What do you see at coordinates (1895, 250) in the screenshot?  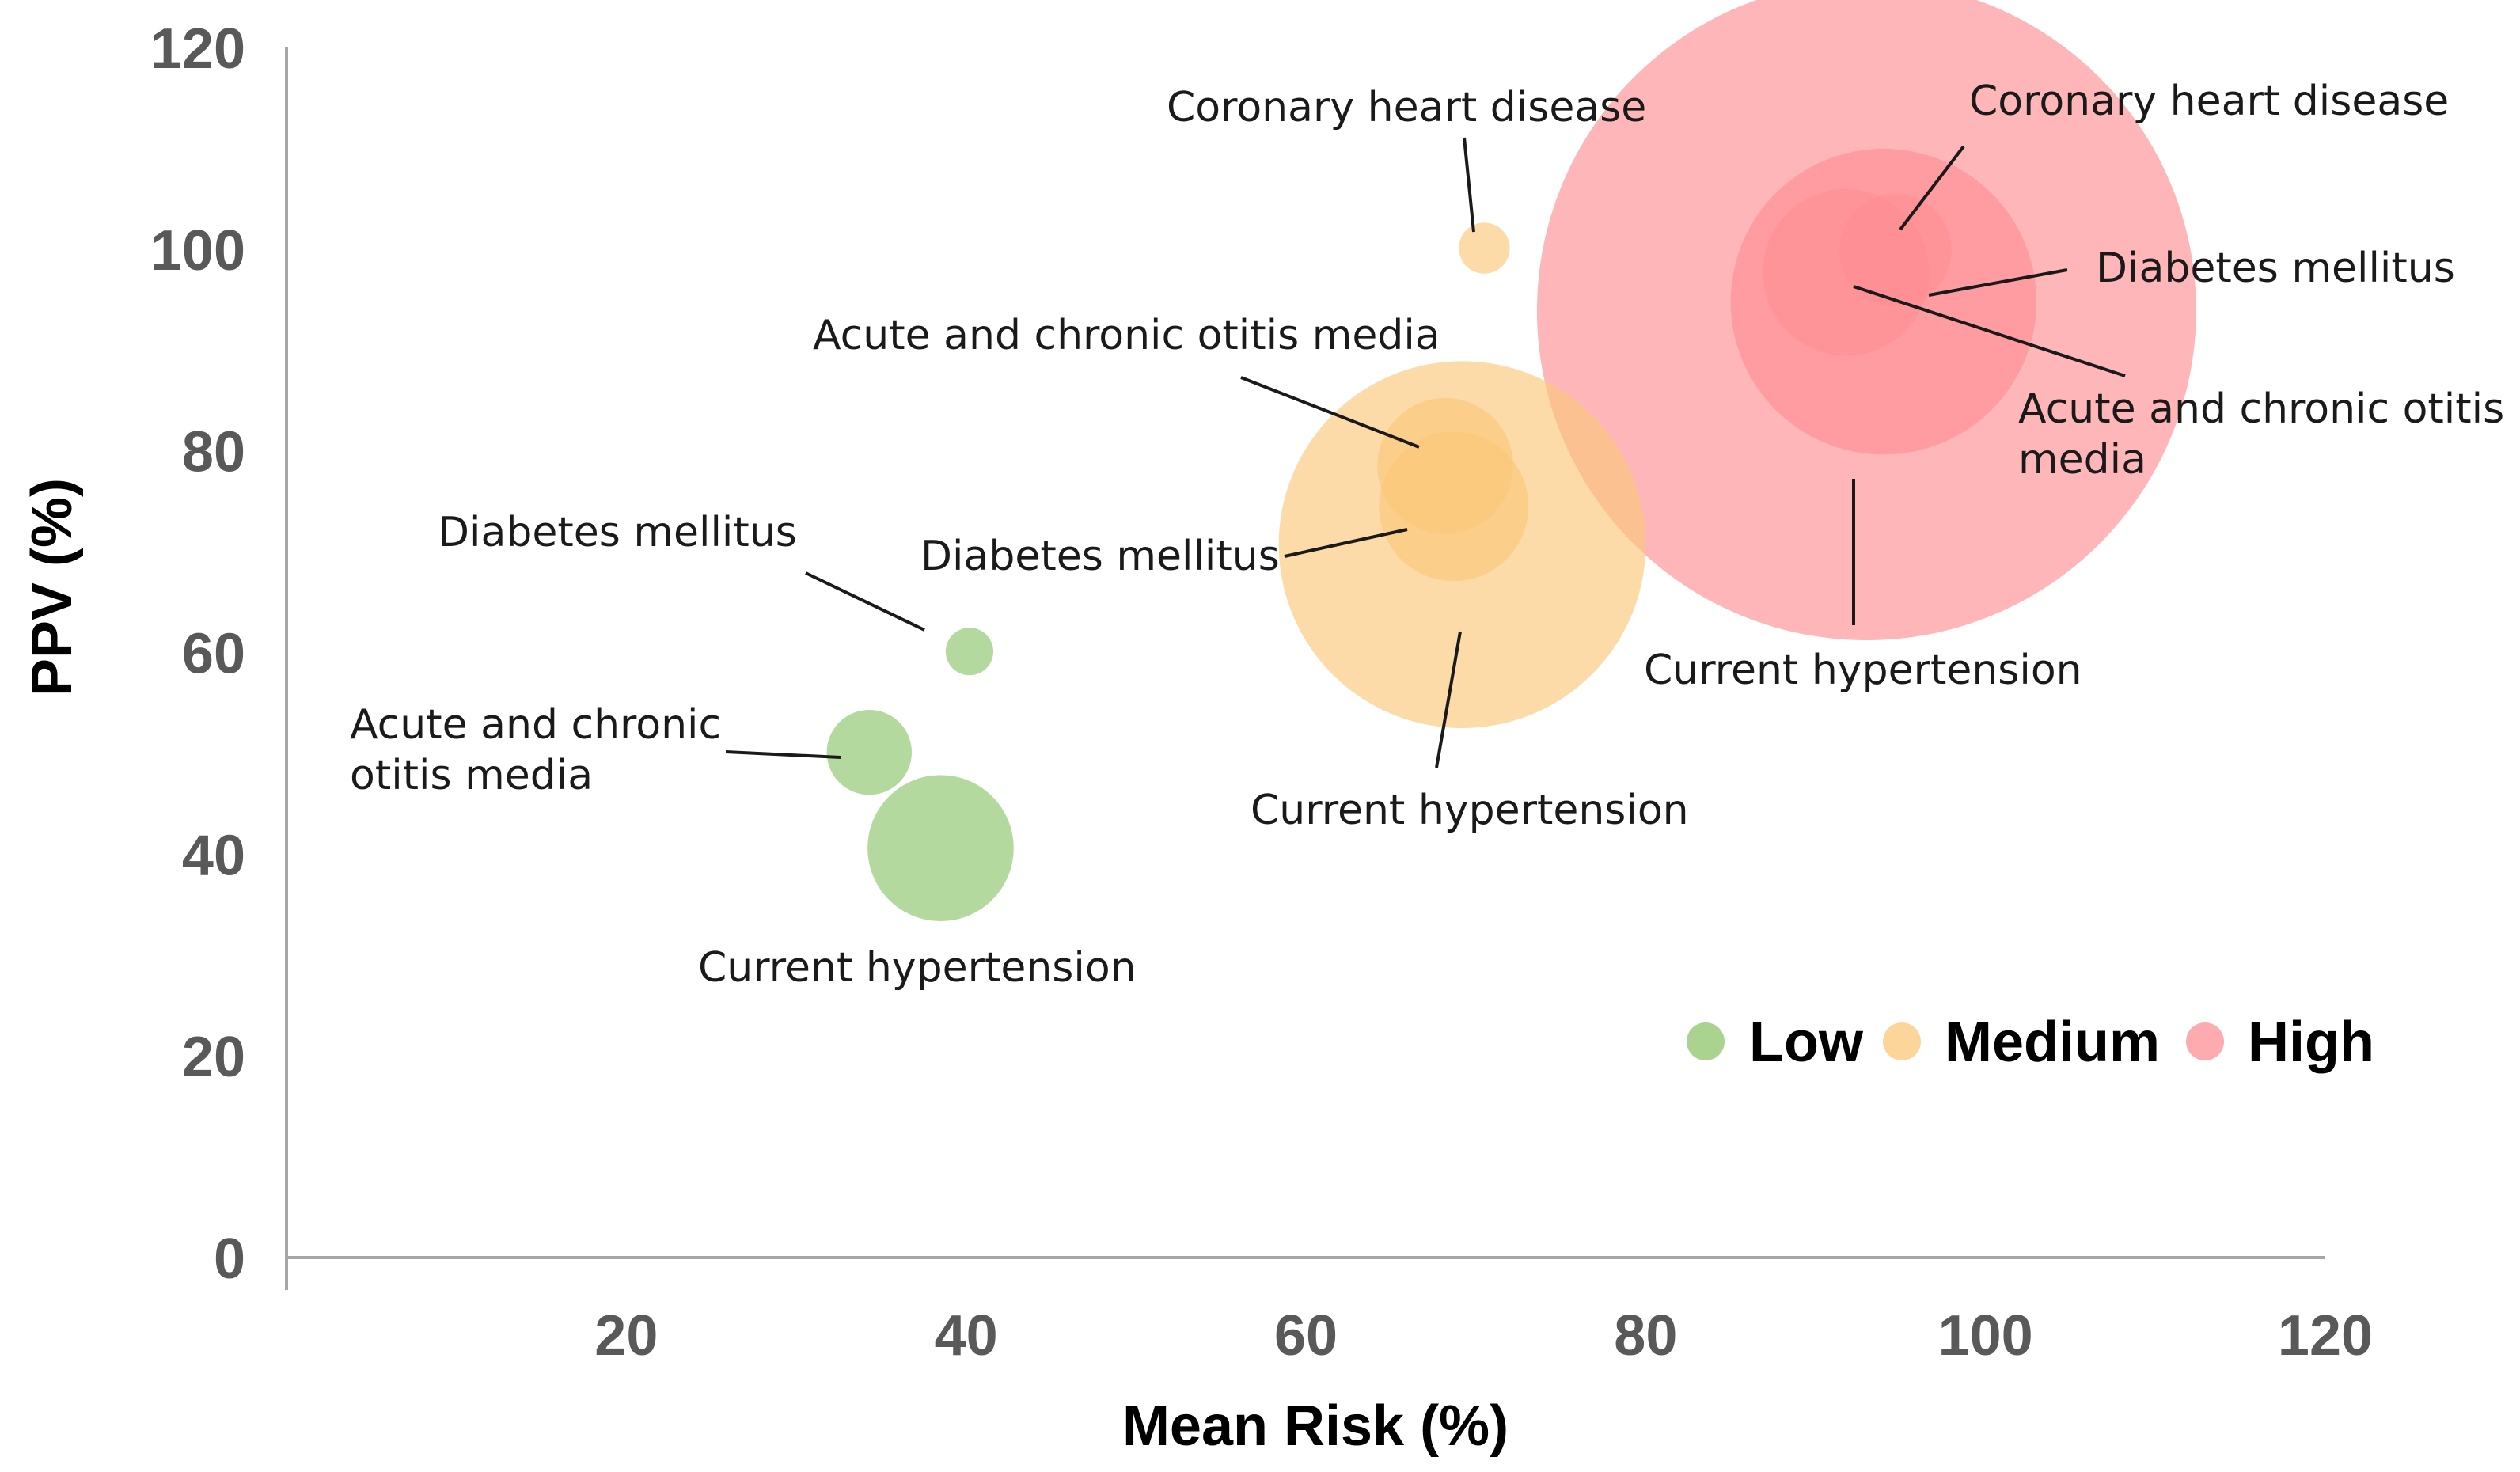 I see `bubble-high-coronary-heart-disease` at bounding box center [1895, 250].